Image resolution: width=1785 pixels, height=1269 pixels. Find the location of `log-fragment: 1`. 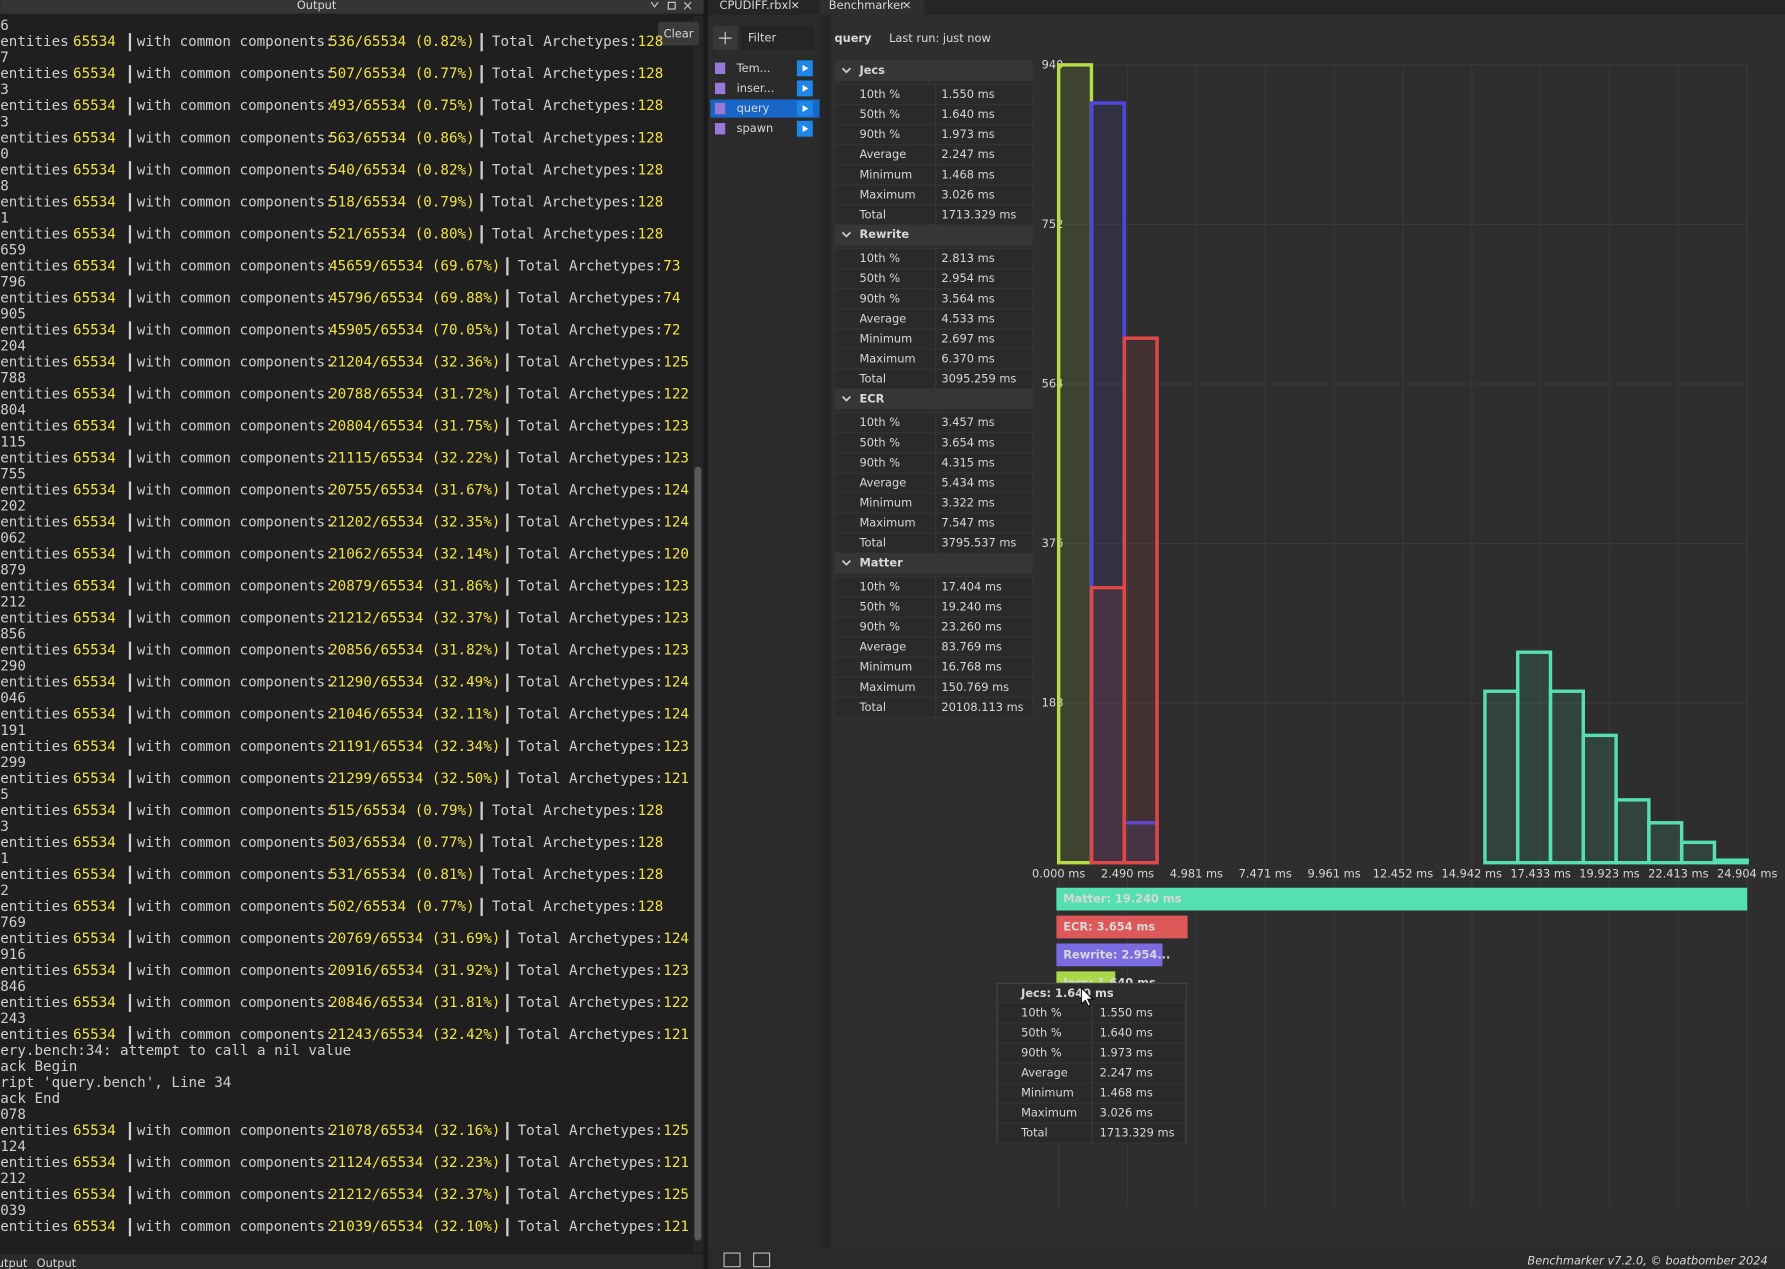

log-fragment: 1 is located at coordinates (4, 859).